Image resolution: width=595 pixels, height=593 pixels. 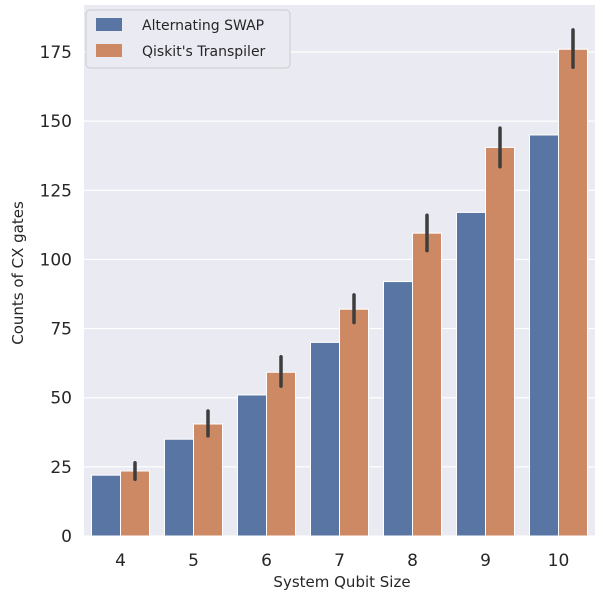 I want to click on legend-swatch-alternating-swap, so click(x=109, y=24).